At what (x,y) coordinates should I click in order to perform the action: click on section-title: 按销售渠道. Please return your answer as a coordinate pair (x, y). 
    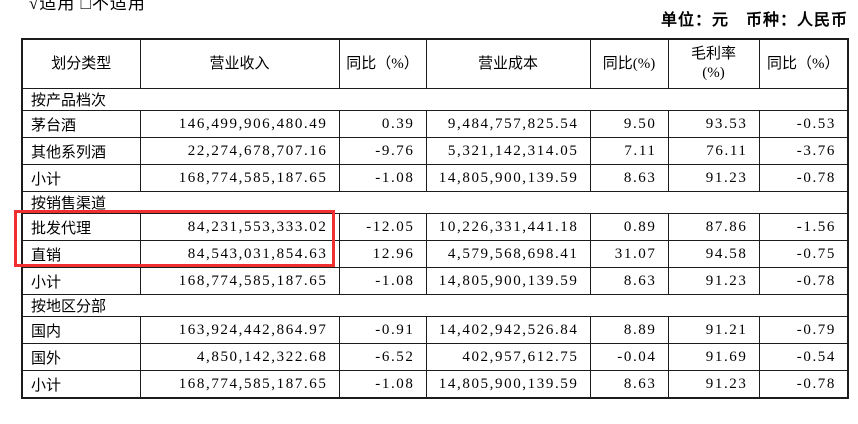
    Looking at the image, I should click on (435, 202).